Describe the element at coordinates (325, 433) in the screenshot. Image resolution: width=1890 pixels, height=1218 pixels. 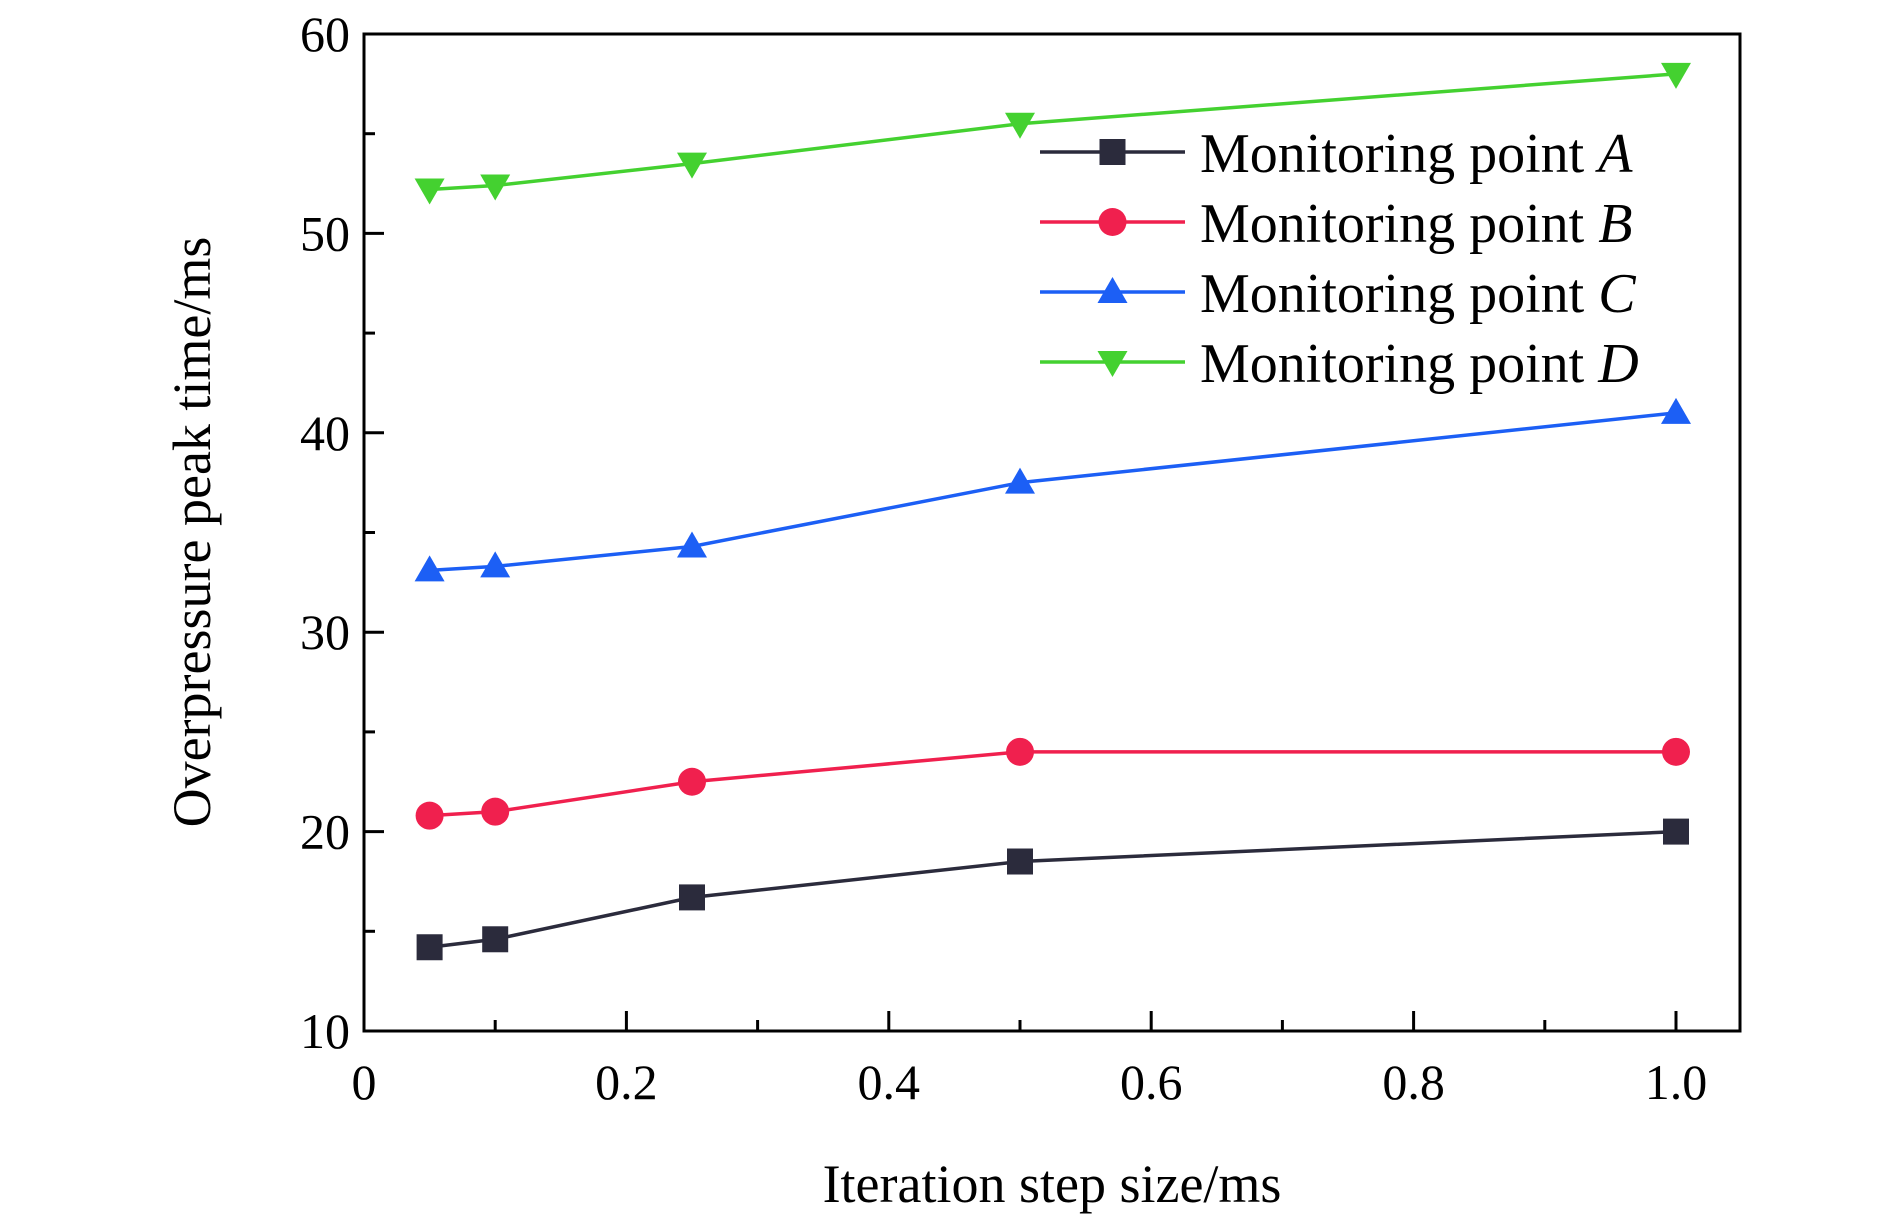
I see `y-tick-label: 40` at that location.